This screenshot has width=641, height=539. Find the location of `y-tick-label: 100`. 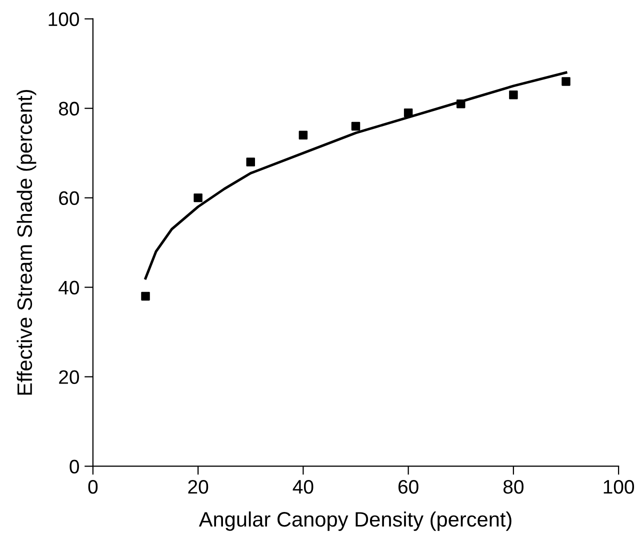

y-tick-label: 100 is located at coordinates (63, 19).